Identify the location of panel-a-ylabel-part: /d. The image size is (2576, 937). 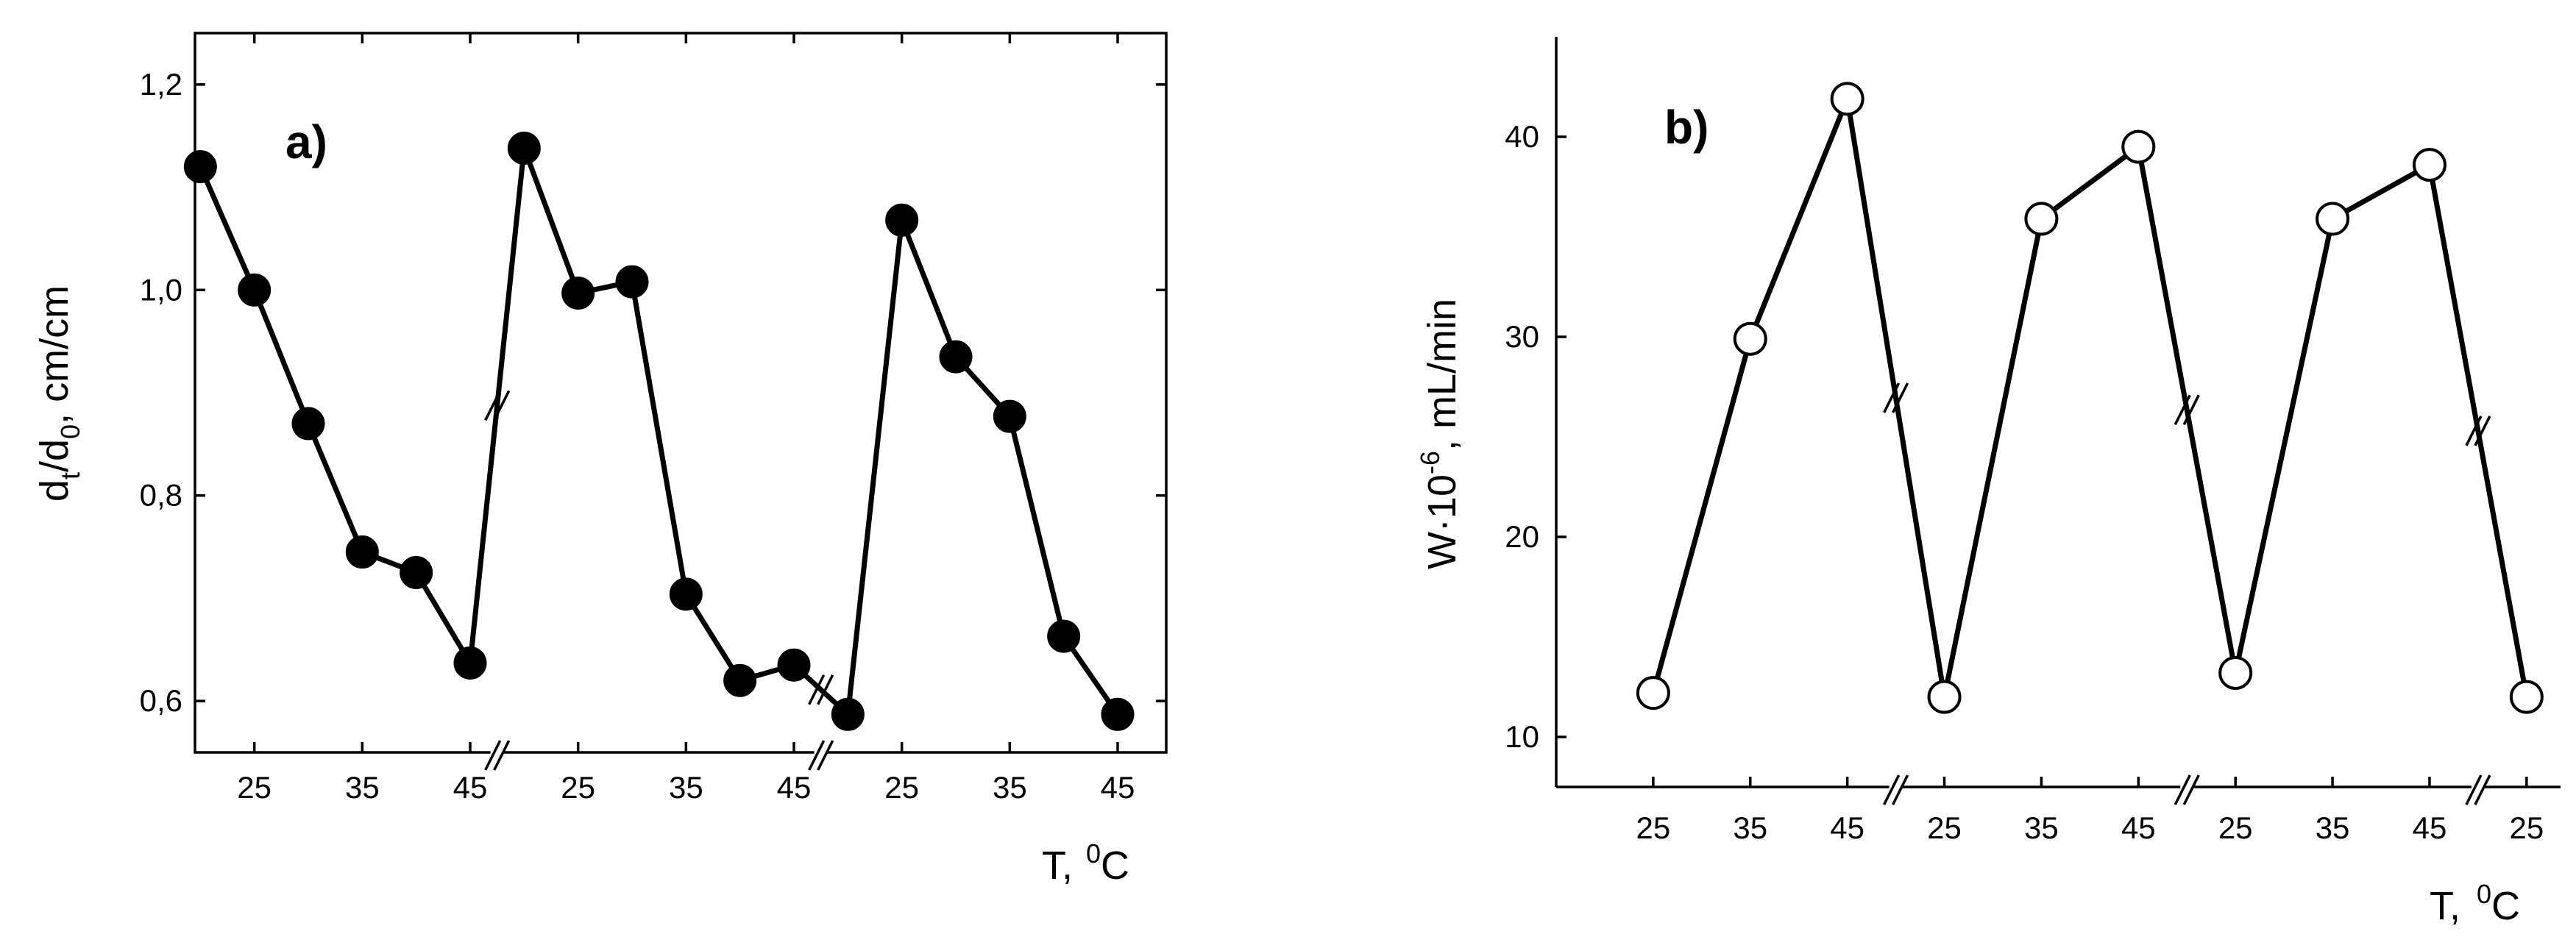
(54, 456).